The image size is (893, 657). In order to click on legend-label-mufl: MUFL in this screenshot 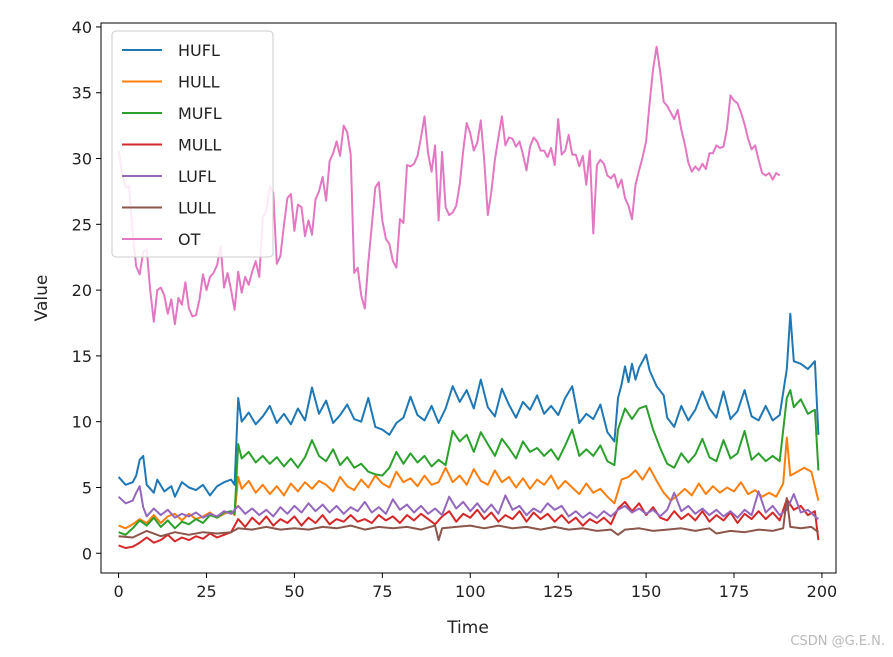, I will do `click(200, 113)`.